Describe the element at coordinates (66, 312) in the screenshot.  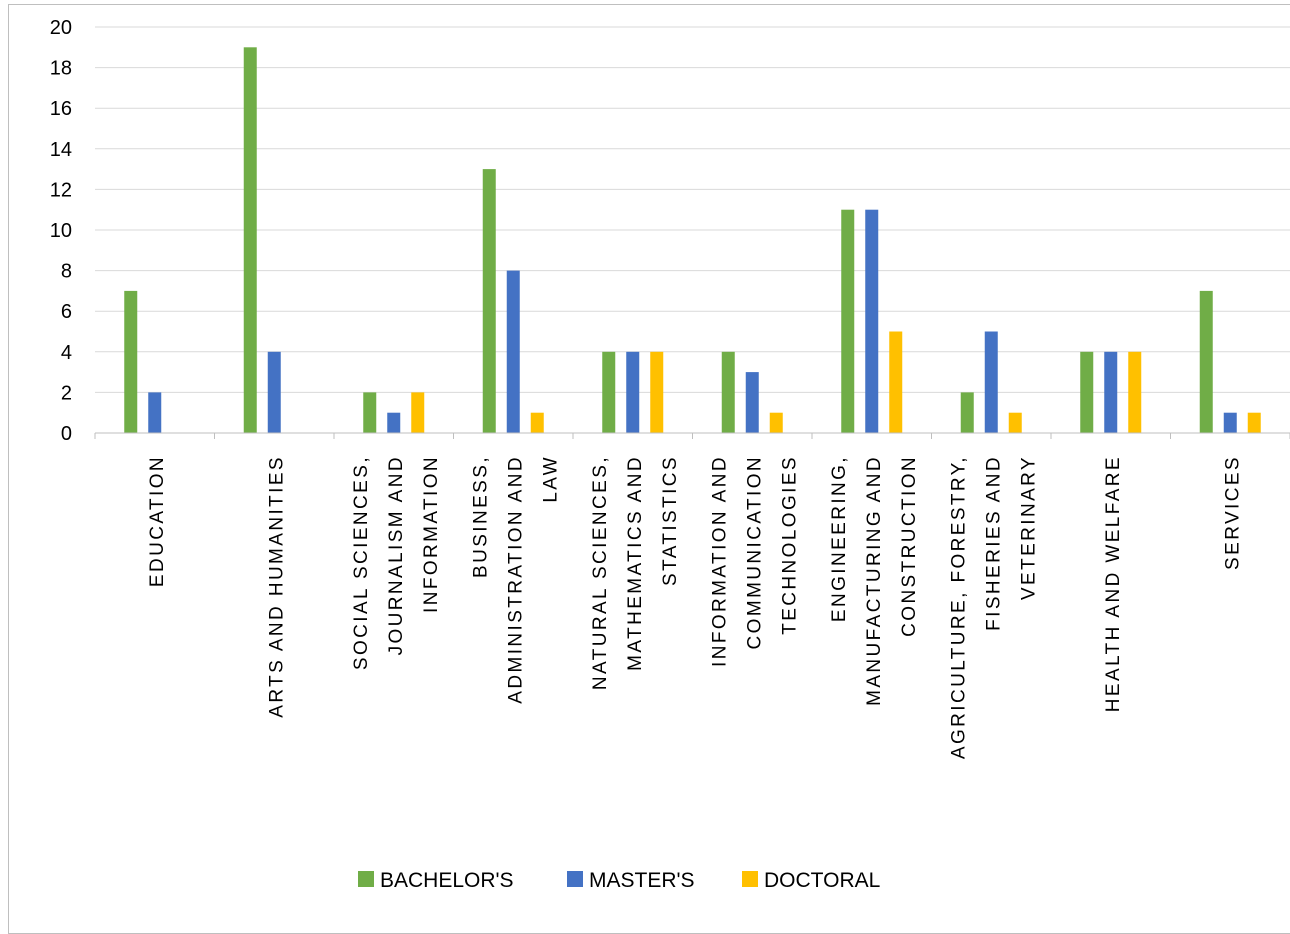
I see `y-tick-label: 6` at that location.